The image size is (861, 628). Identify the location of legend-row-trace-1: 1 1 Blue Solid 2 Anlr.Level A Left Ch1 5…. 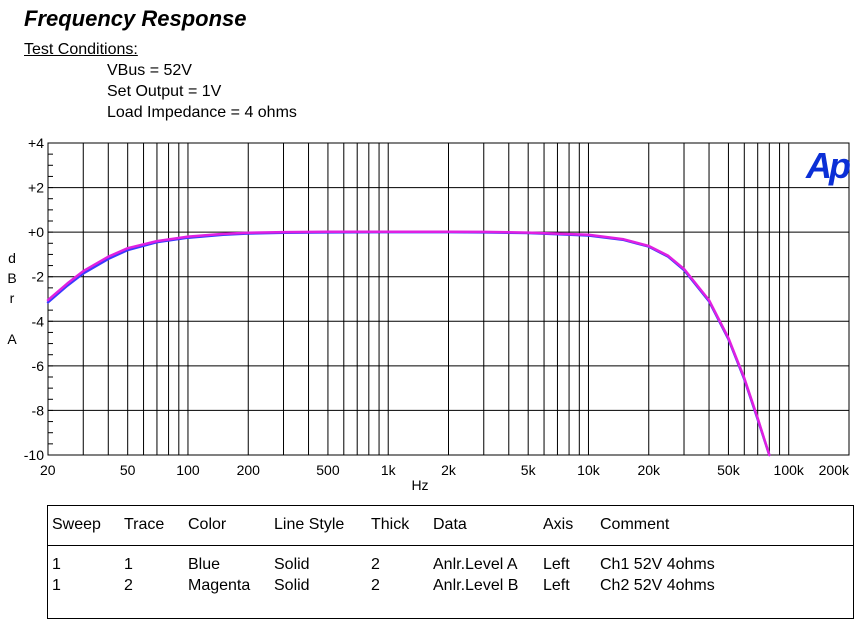
(450, 566).